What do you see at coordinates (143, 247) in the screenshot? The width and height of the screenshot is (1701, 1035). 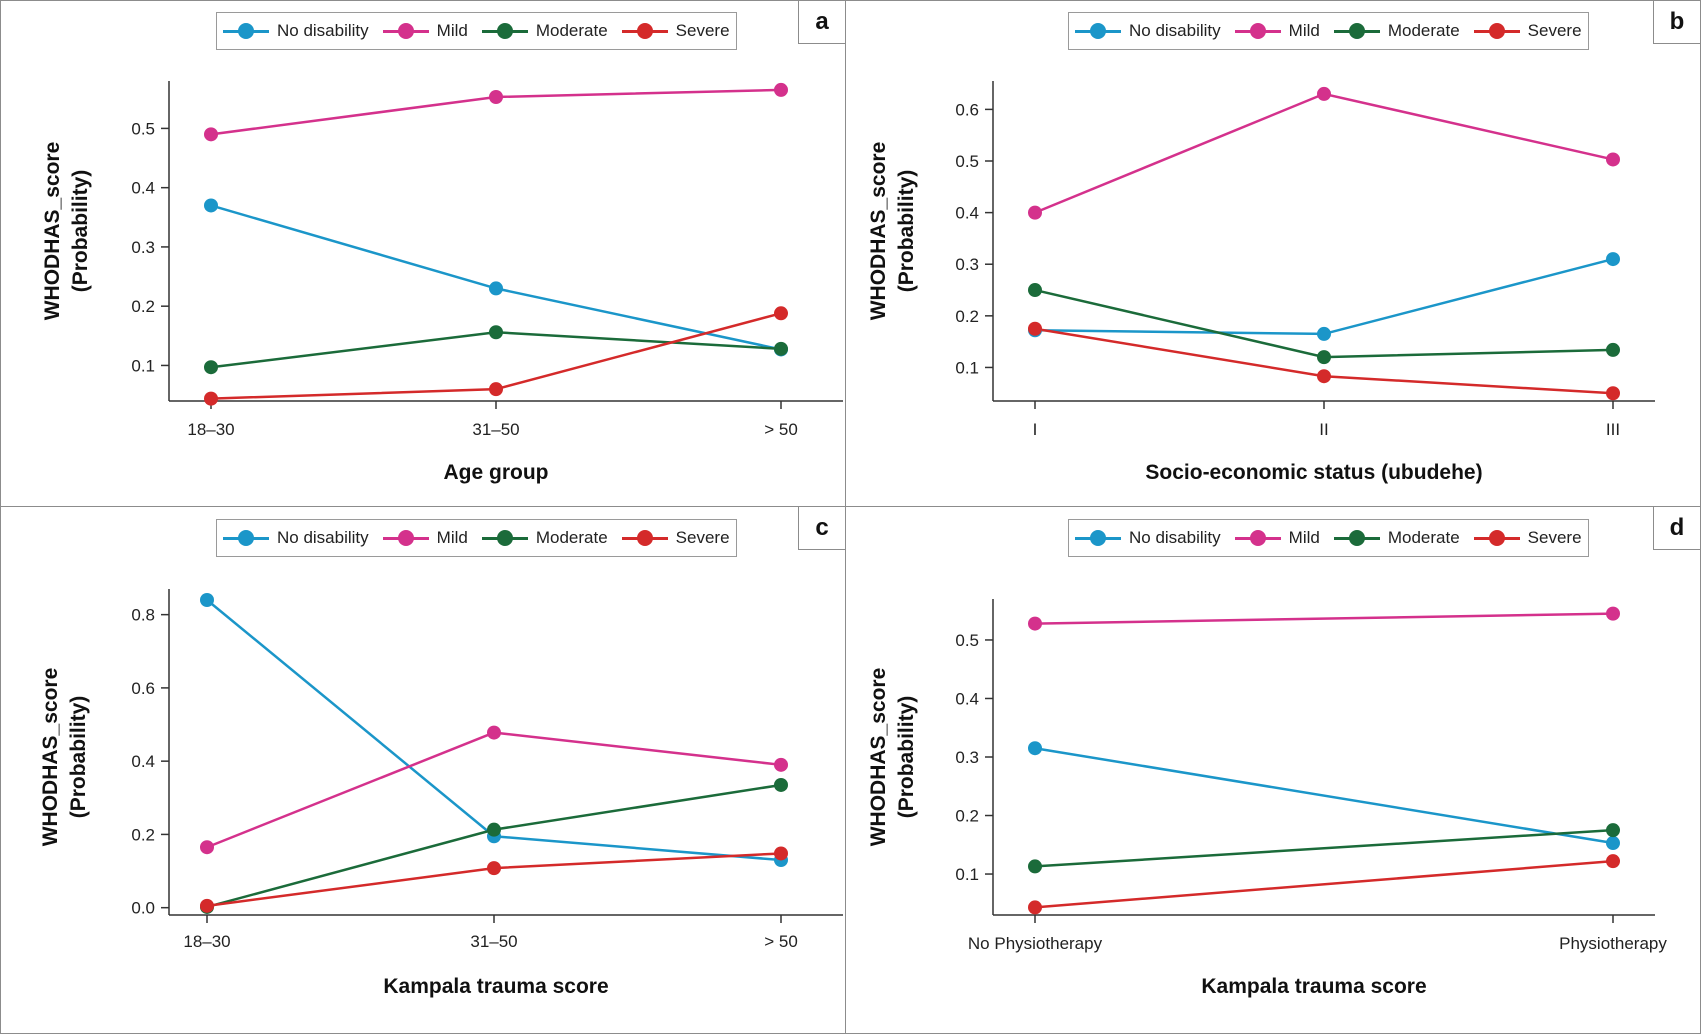 I see `y-tick-label: 0.3` at bounding box center [143, 247].